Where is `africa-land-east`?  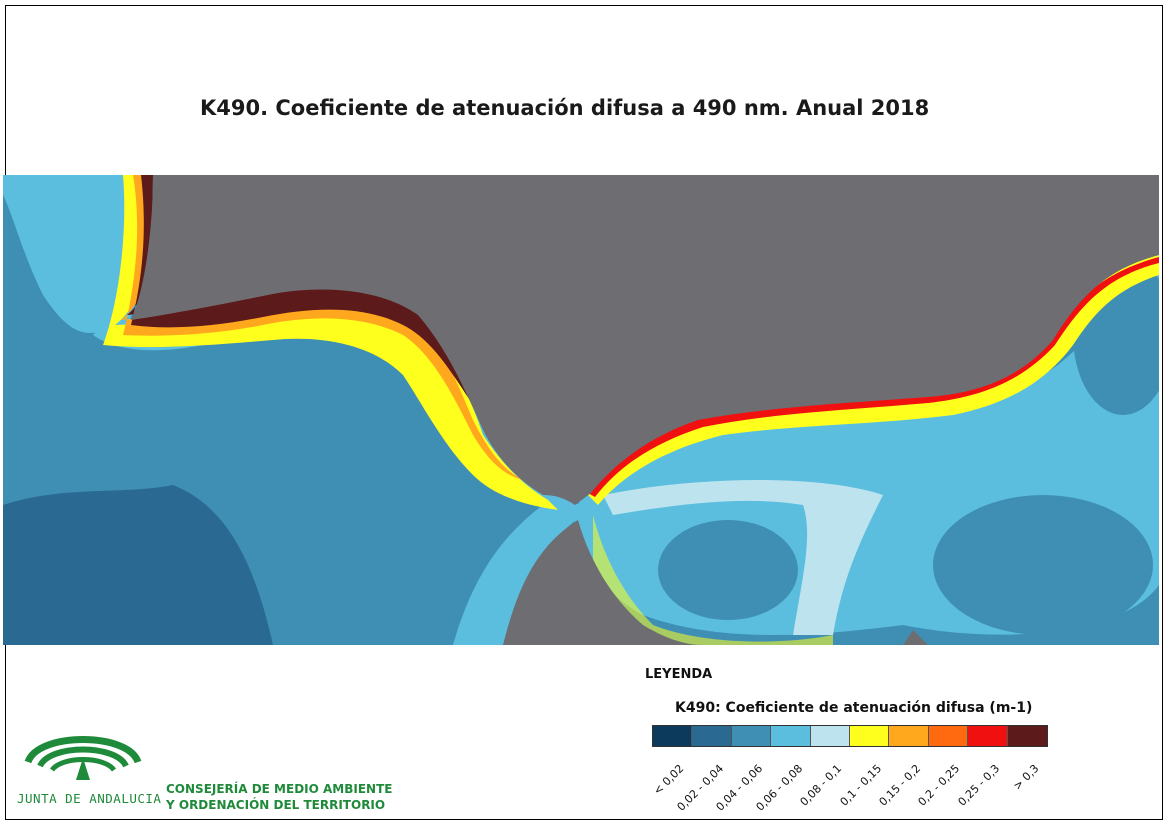
africa-land-east is located at coordinates (915, 637).